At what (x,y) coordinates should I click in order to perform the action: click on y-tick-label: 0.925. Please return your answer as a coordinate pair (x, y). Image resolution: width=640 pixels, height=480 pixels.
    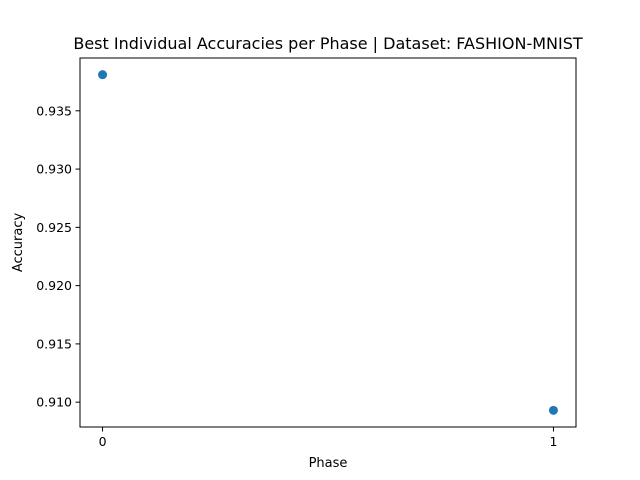
    Looking at the image, I should click on (54, 227).